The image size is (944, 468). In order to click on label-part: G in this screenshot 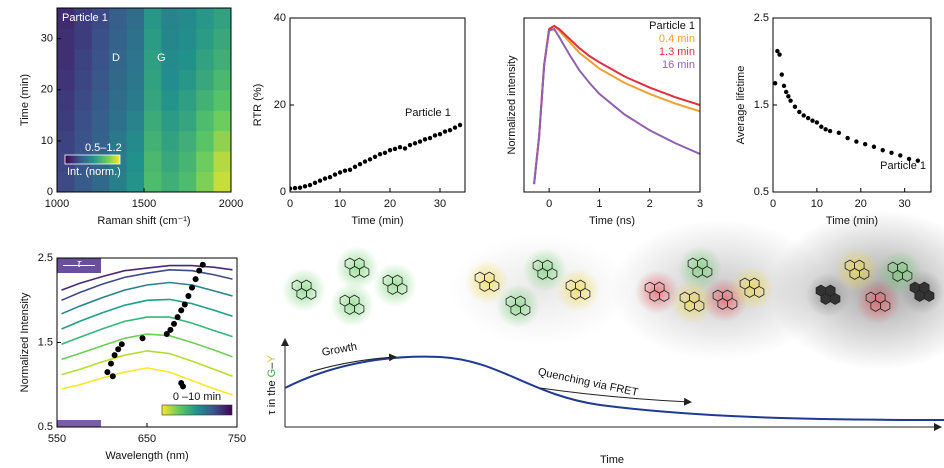, I will do `click(272, 373)`.